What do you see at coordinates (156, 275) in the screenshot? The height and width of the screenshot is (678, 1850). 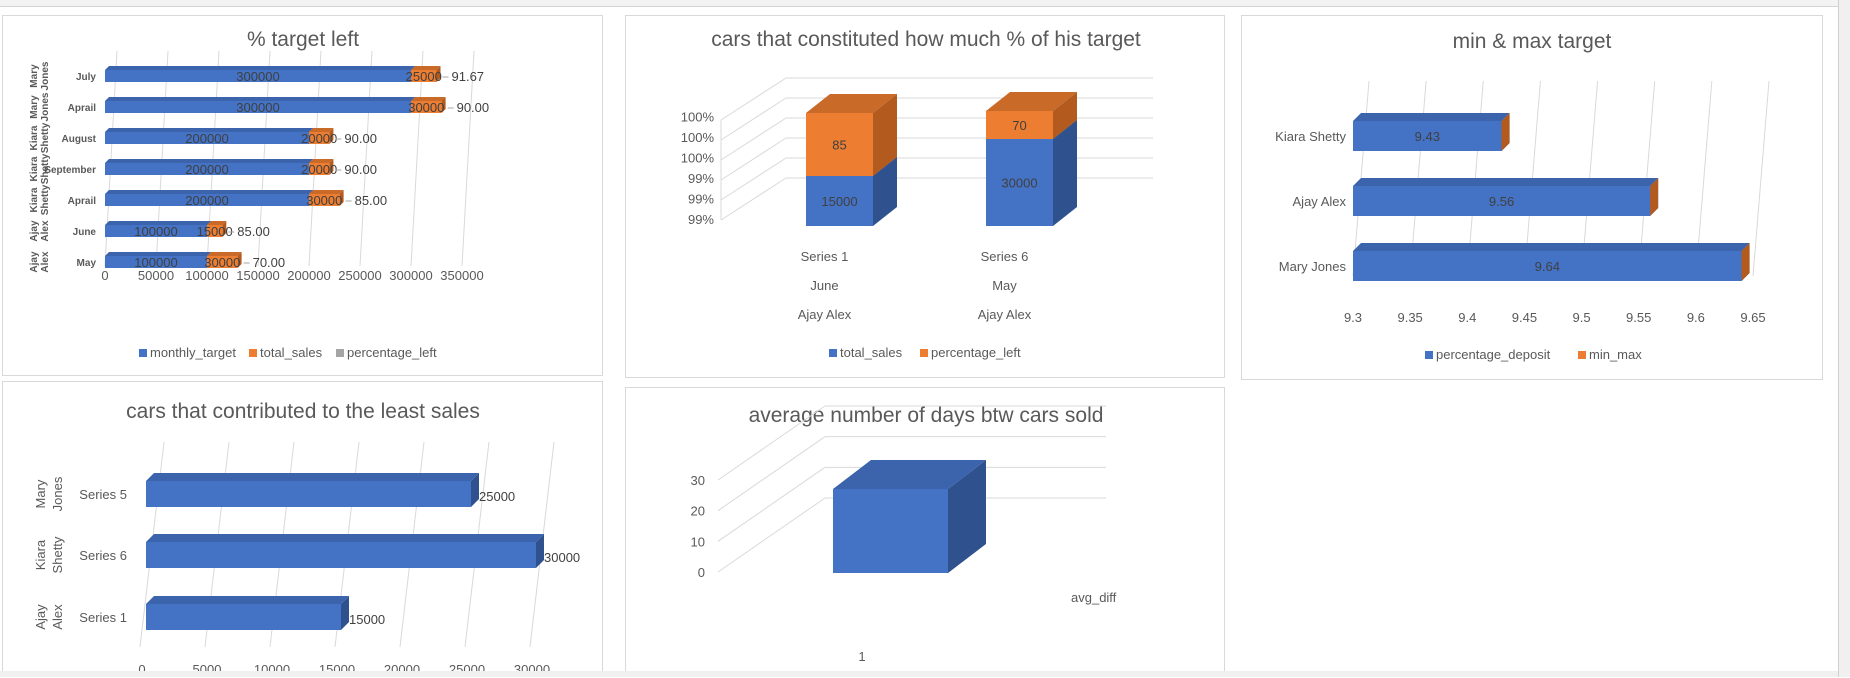 I see `x-tick-label: 50000` at bounding box center [156, 275].